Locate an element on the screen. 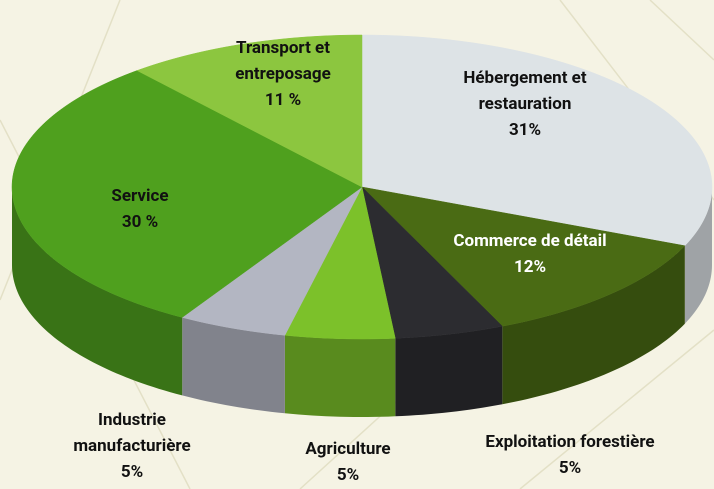 This screenshot has width=714, height=489. value-label: 12% is located at coordinates (530, 267).